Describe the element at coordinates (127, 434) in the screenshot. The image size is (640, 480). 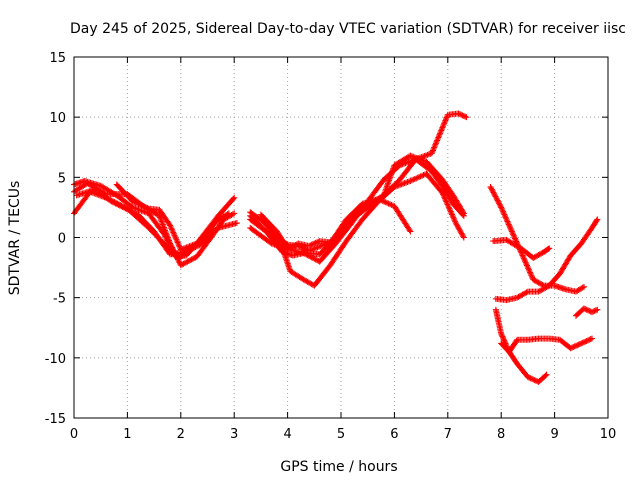
I see `x-tick-label: 1` at that location.